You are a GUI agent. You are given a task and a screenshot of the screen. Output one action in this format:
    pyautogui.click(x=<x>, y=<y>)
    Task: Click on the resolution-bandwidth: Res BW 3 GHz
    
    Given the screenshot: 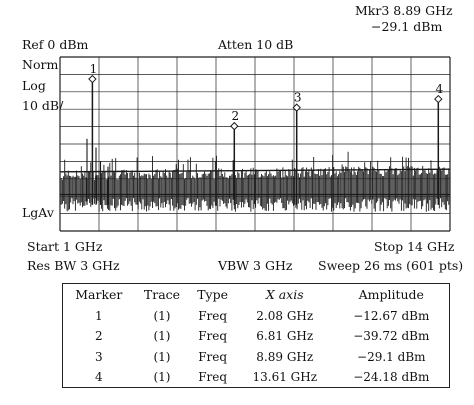 What is the action you would take?
    pyautogui.click(x=73, y=265)
    